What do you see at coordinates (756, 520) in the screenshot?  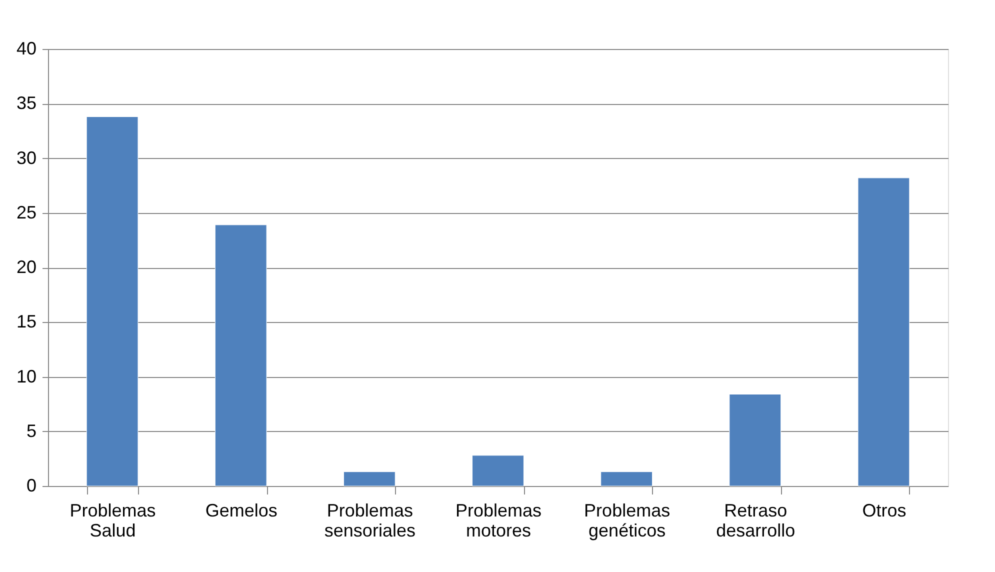 I see `x-tick-label: Retraso desarrollo` at bounding box center [756, 520].